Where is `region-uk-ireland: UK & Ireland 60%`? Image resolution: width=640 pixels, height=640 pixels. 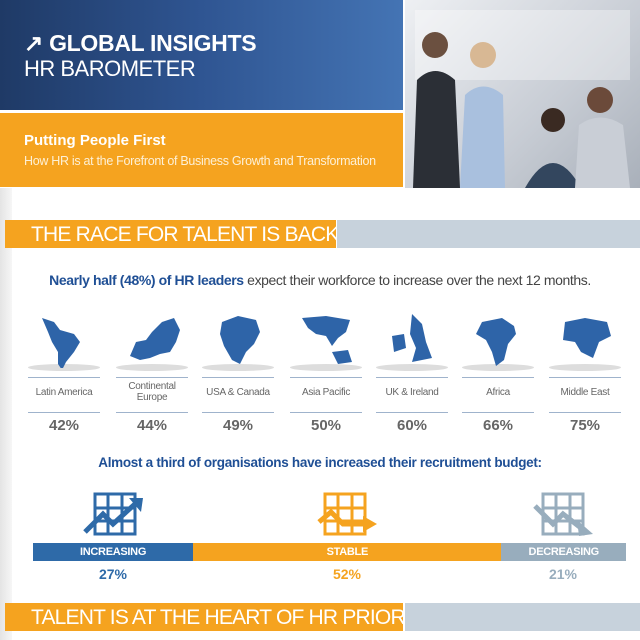 region-uk-ireland: UK & Ireland 60% is located at coordinates (412, 373).